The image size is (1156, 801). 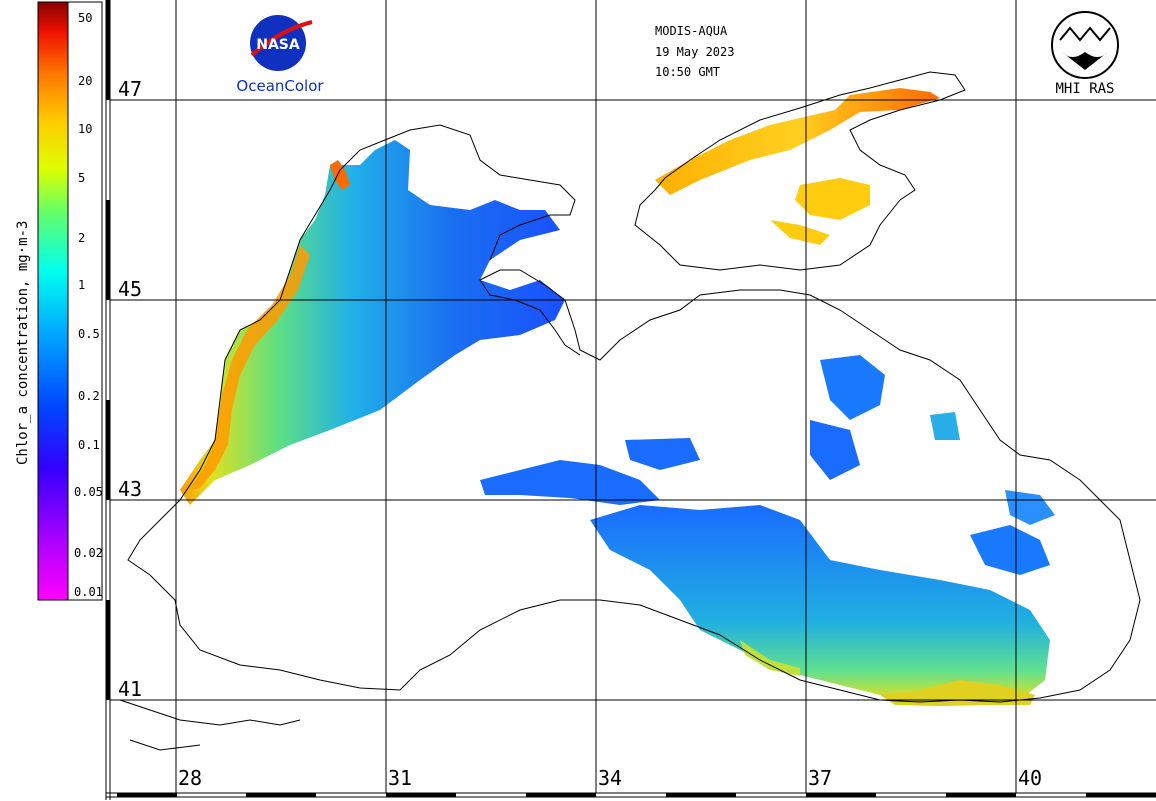 I want to click on nasa-text: NASA, so click(x=278, y=45).